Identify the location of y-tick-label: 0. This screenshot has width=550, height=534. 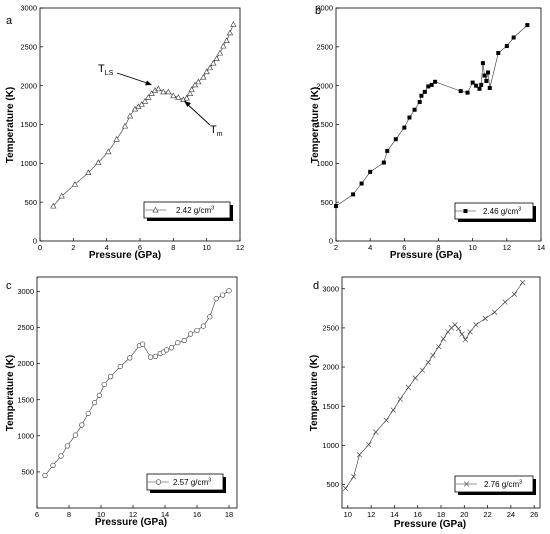
(331, 241).